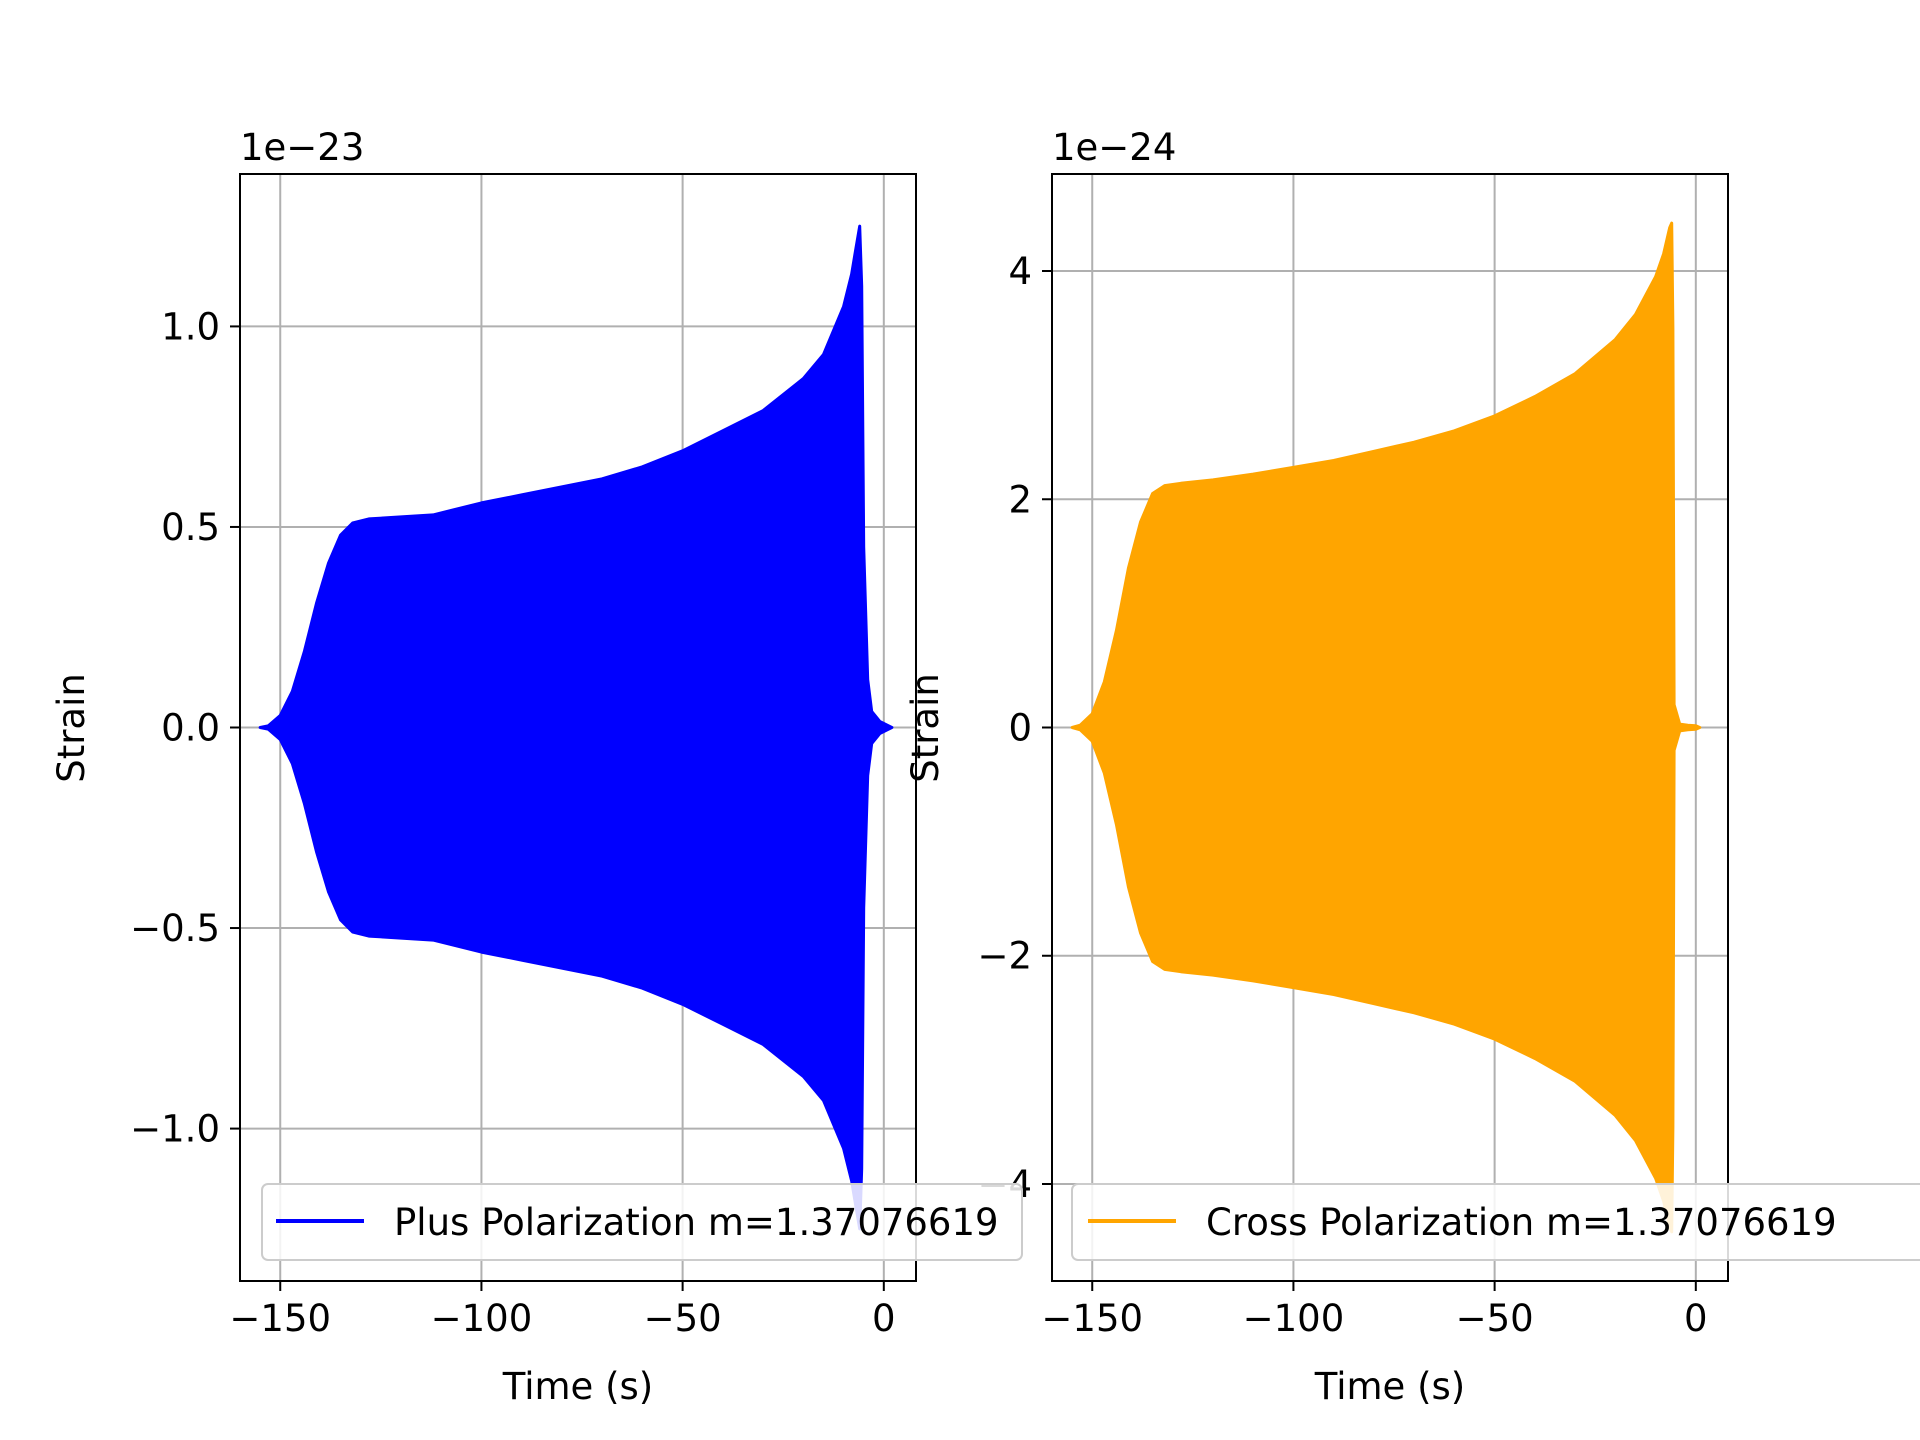  I want to click on legend-label: Plus Polarization m=1.37076619, so click(696, 1222).